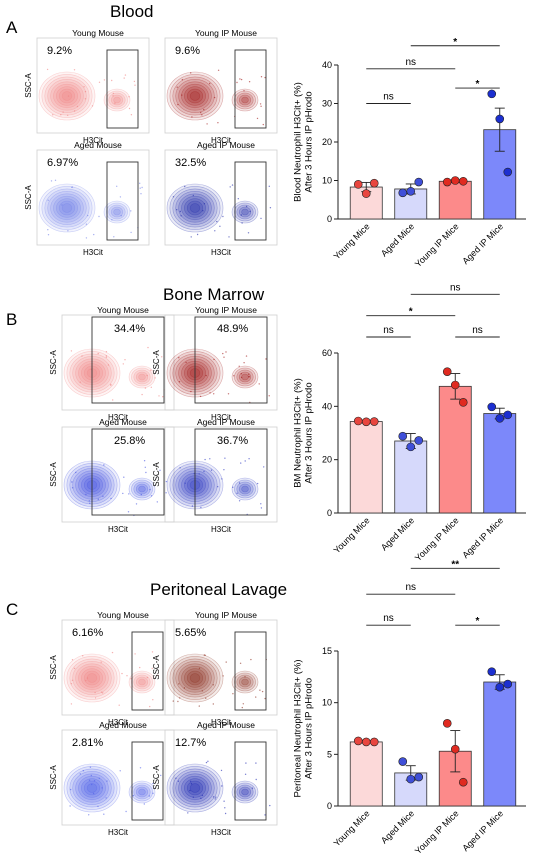 This screenshot has width=550, height=859. I want to click on flow-plot-frame, so click(93, 197).